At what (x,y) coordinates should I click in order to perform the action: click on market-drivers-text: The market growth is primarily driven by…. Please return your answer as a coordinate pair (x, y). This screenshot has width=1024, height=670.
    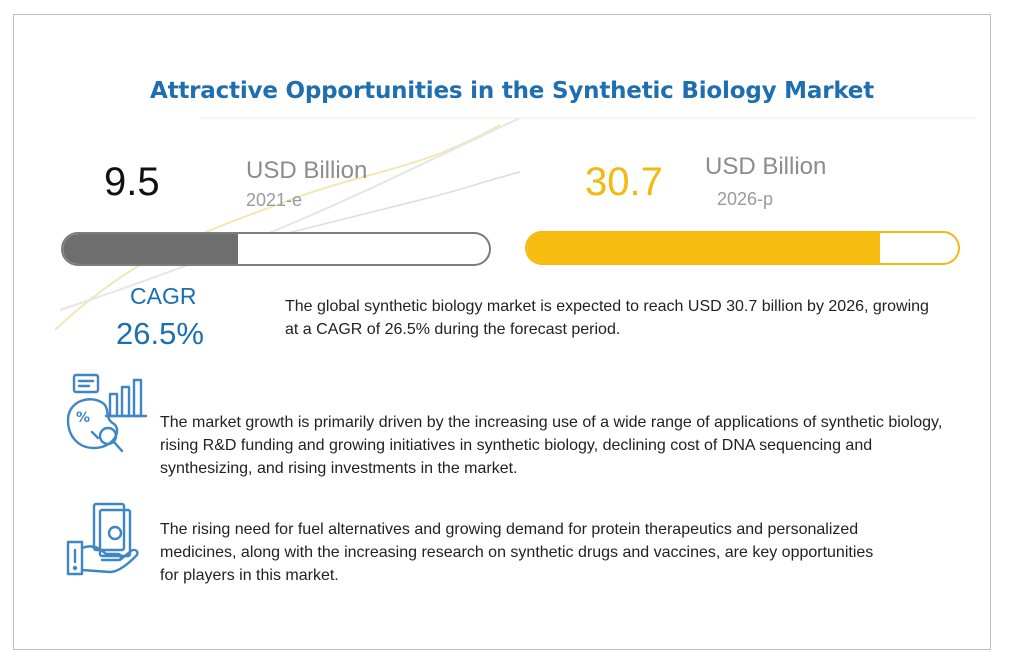
    Looking at the image, I should click on (551, 445).